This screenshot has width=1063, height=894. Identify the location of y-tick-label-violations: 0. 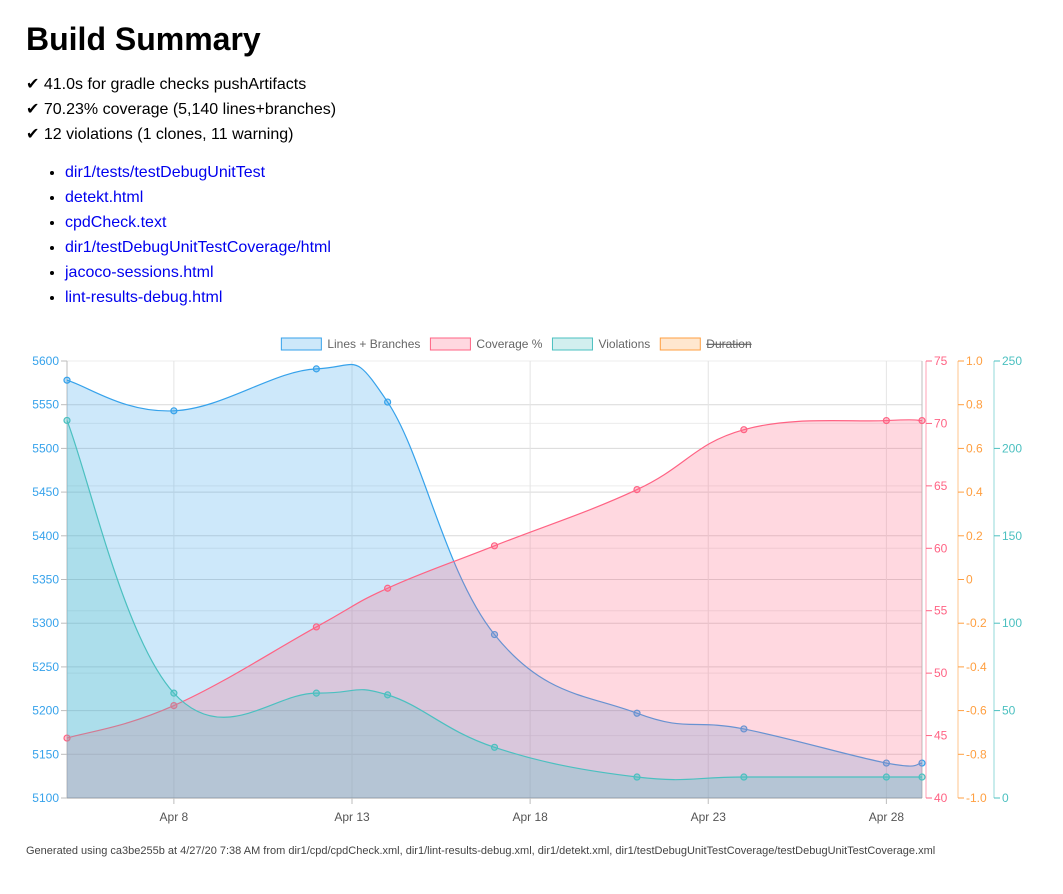
(1005, 798).